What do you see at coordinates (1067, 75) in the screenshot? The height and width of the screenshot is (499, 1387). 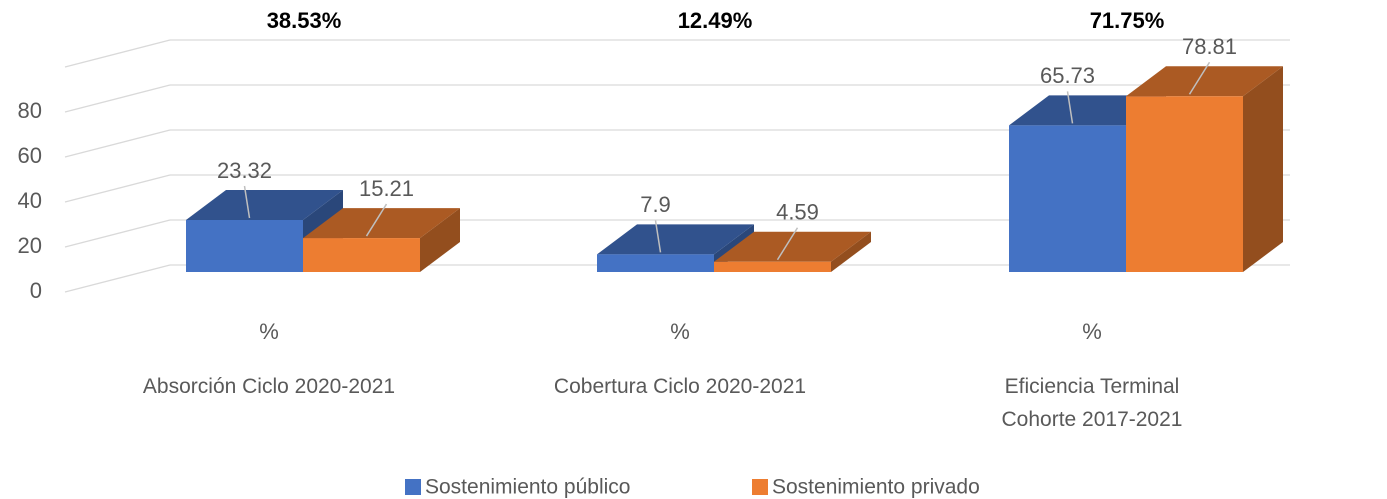 I see `data-label: 65.73` at bounding box center [1067, 75].